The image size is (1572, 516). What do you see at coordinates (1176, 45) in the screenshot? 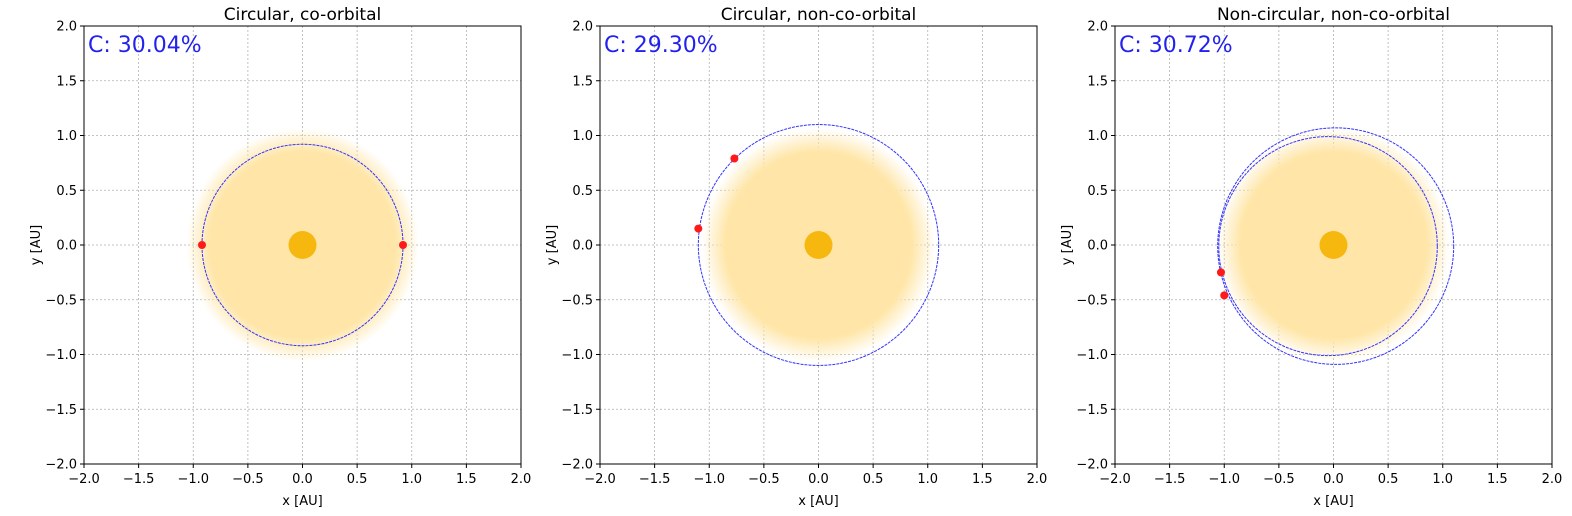
I see `coverage-annotation: C: 30.72%` at bounding box center [1176, 45].